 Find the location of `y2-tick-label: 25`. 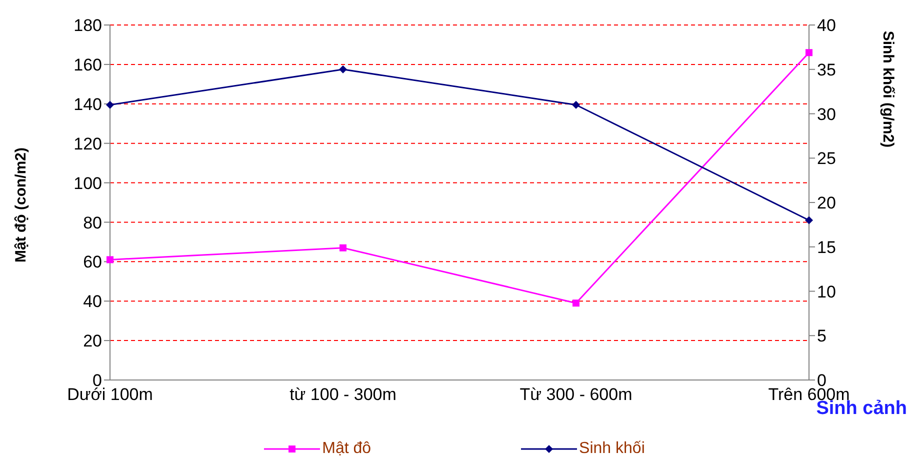

y2-tick-label: 25 is located at coordinates (826, 158).